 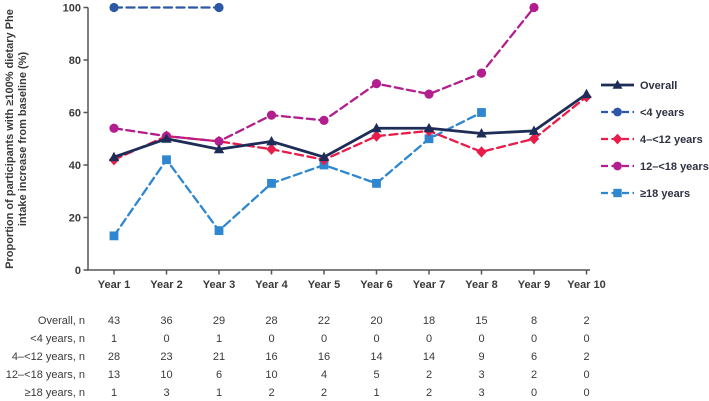 I want to click on table-row-label: Overall, n, so click(x=61, y=321).